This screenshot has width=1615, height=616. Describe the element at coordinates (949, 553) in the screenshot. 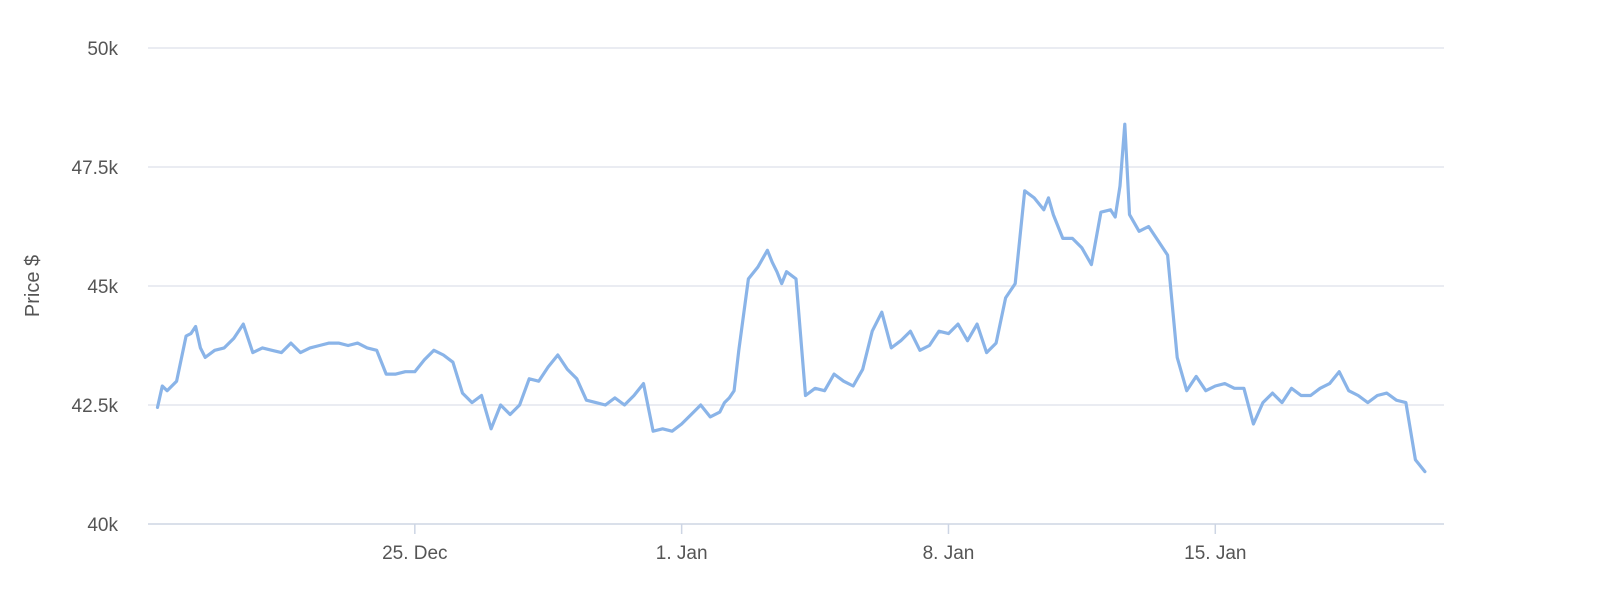

I see `x-tick-label: 8. Jan` at that location.